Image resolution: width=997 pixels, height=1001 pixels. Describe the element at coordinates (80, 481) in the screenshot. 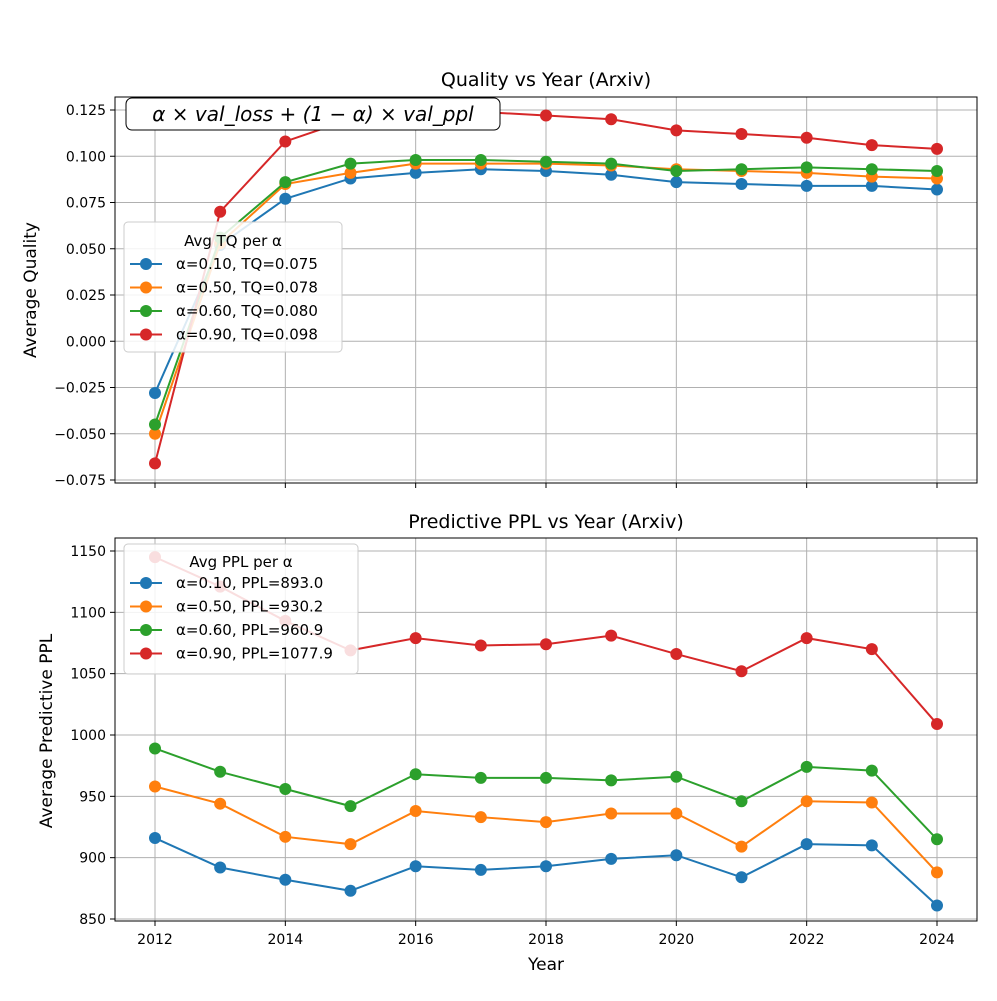

I see `quality-y-tick-label: −0.075` at that location.